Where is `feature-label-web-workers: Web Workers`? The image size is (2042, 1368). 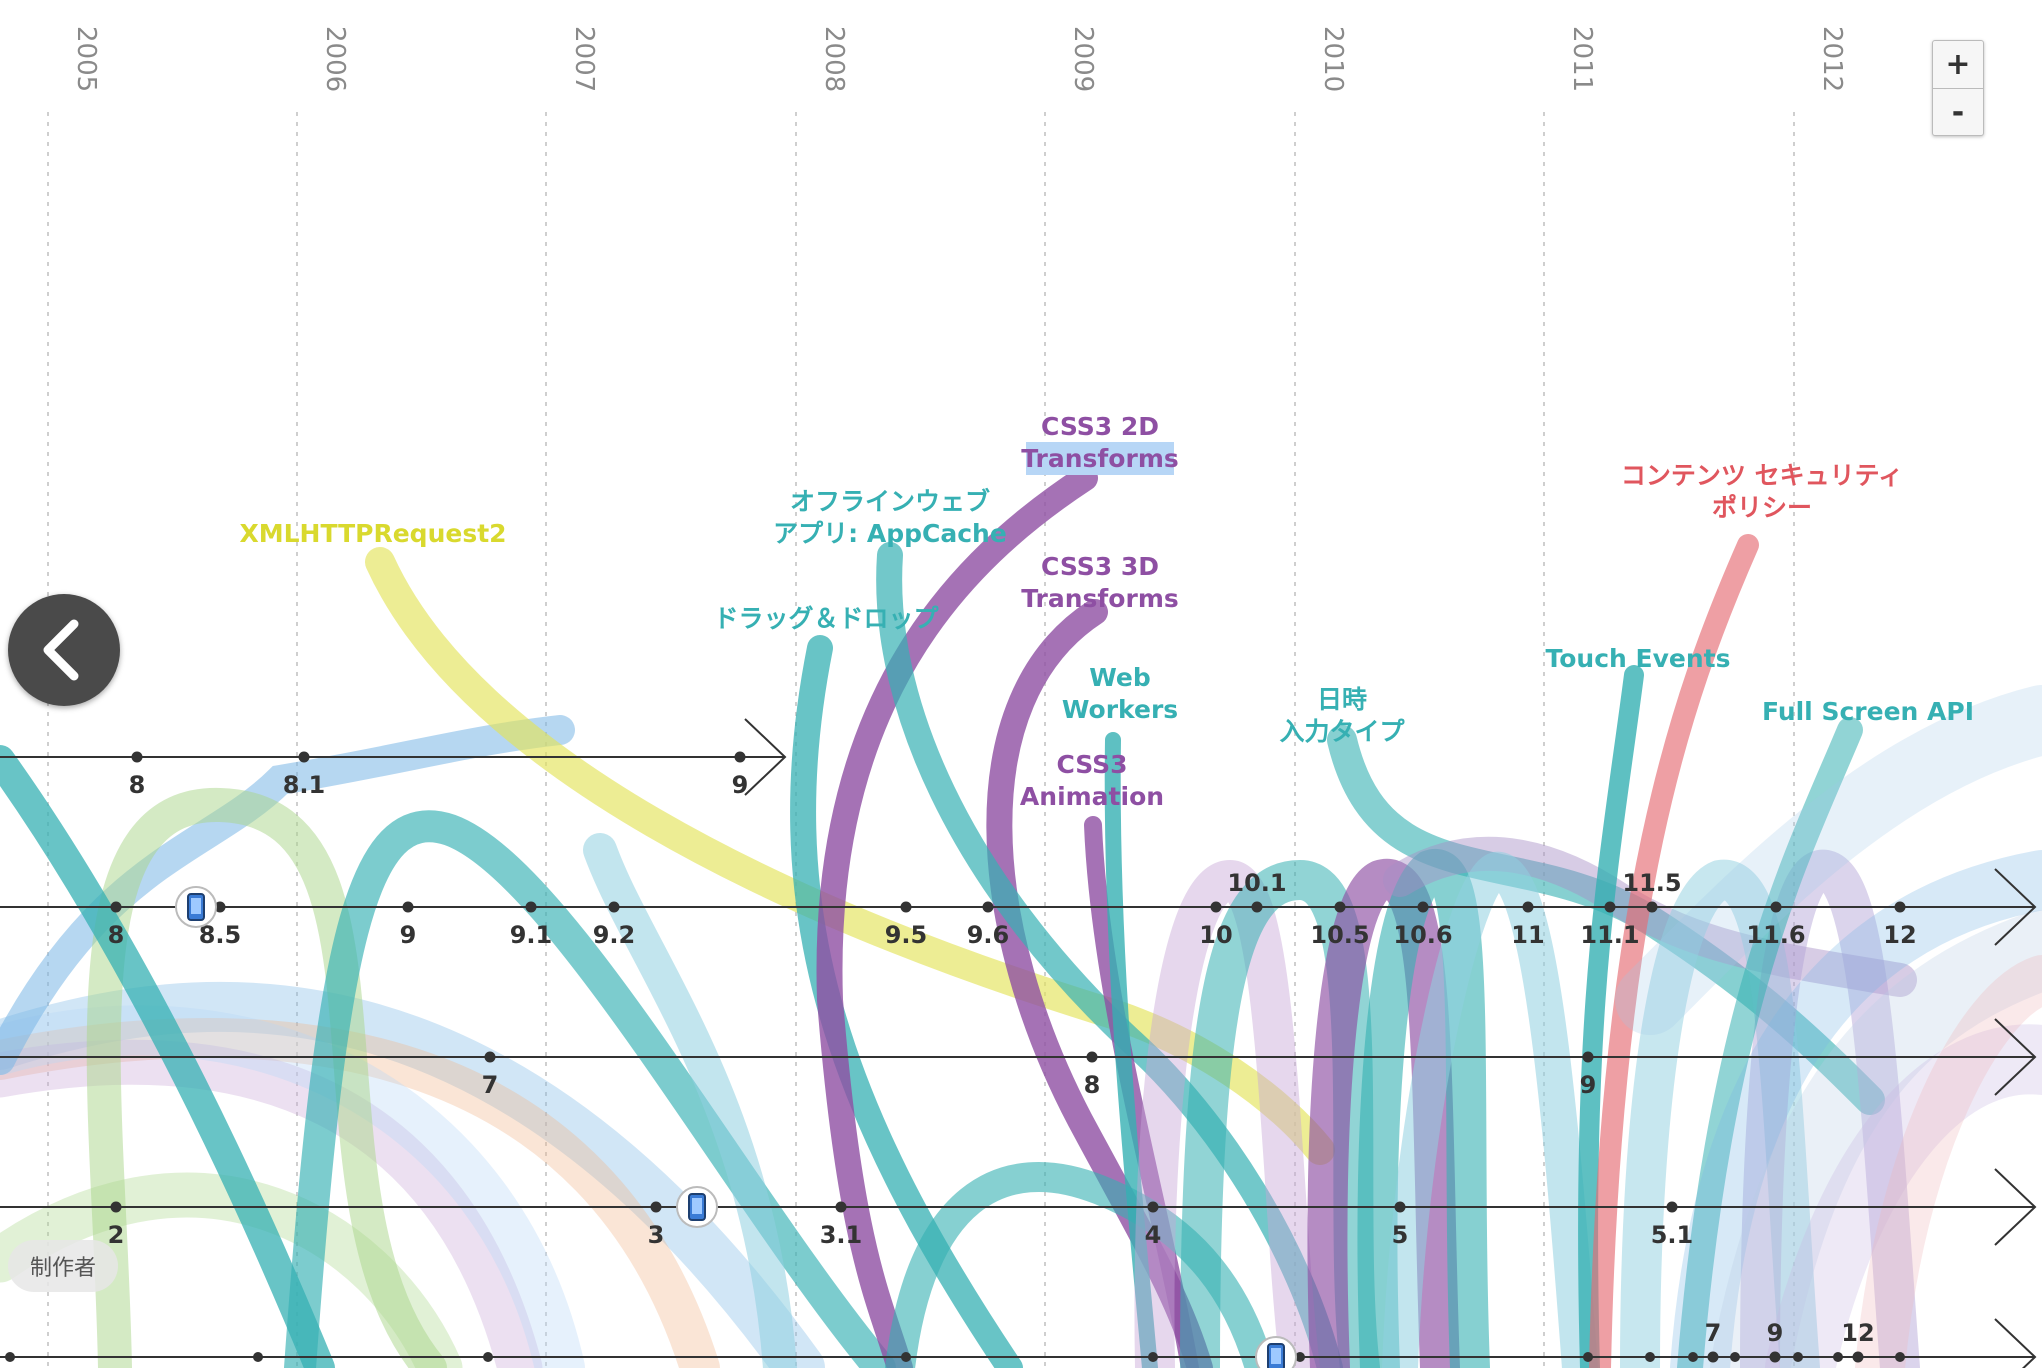 feature-label-web-workers: Web Workers is located at coordinates (1120, 693).